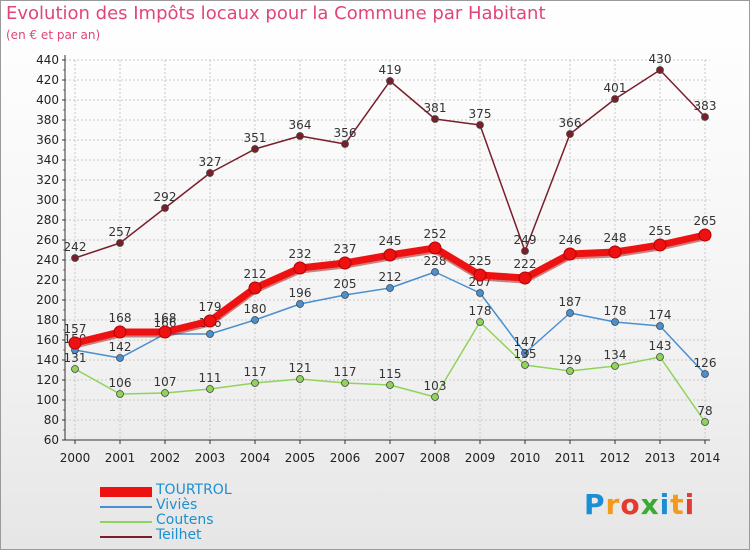  I want to click on data-label: 356, so click(345, 133).